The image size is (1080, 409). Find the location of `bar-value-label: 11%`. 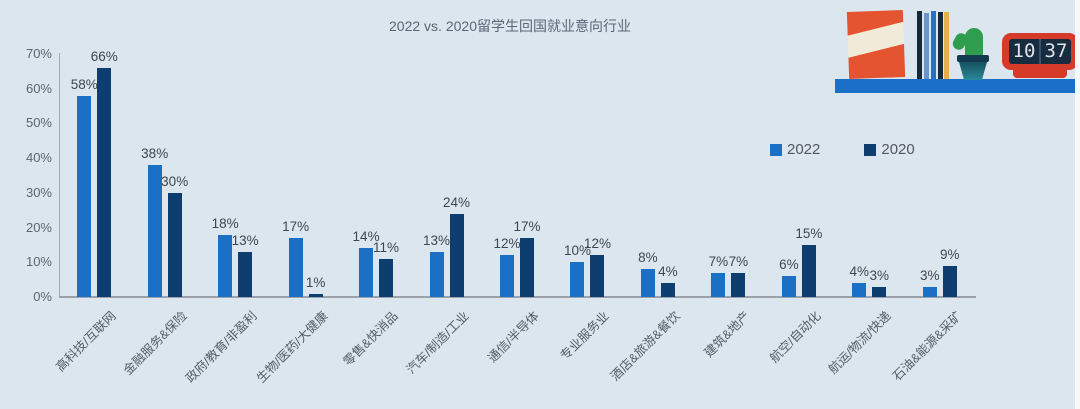

bar-value-label: 11% is located at coordinates (386, 247).